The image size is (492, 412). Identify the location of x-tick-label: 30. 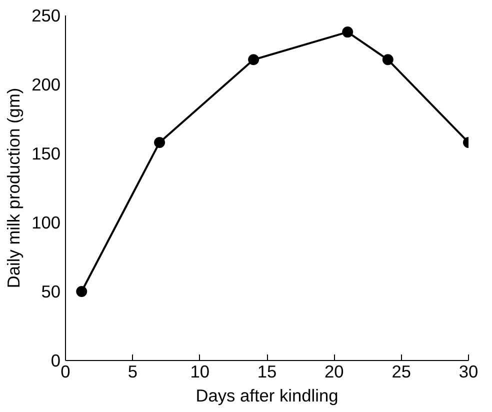
(468, 372).